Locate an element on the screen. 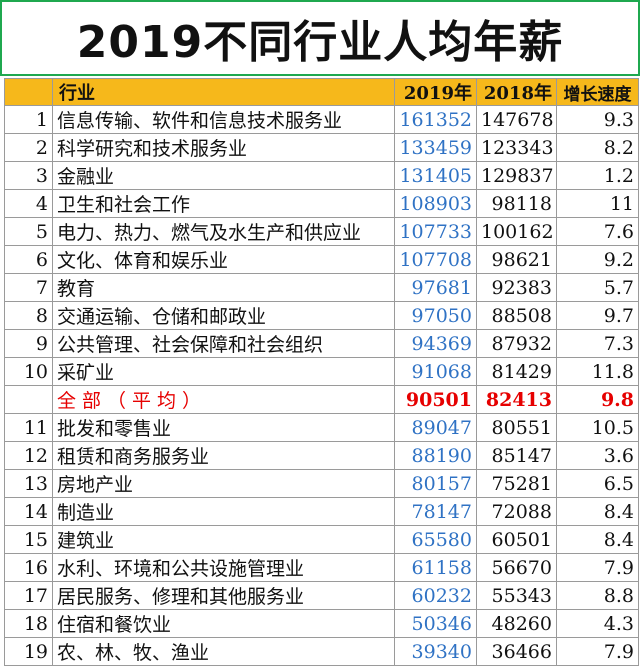 This screenshot has width=640, height=666. salary-2018-cell: 87932 is located at coordinates (516, 343).